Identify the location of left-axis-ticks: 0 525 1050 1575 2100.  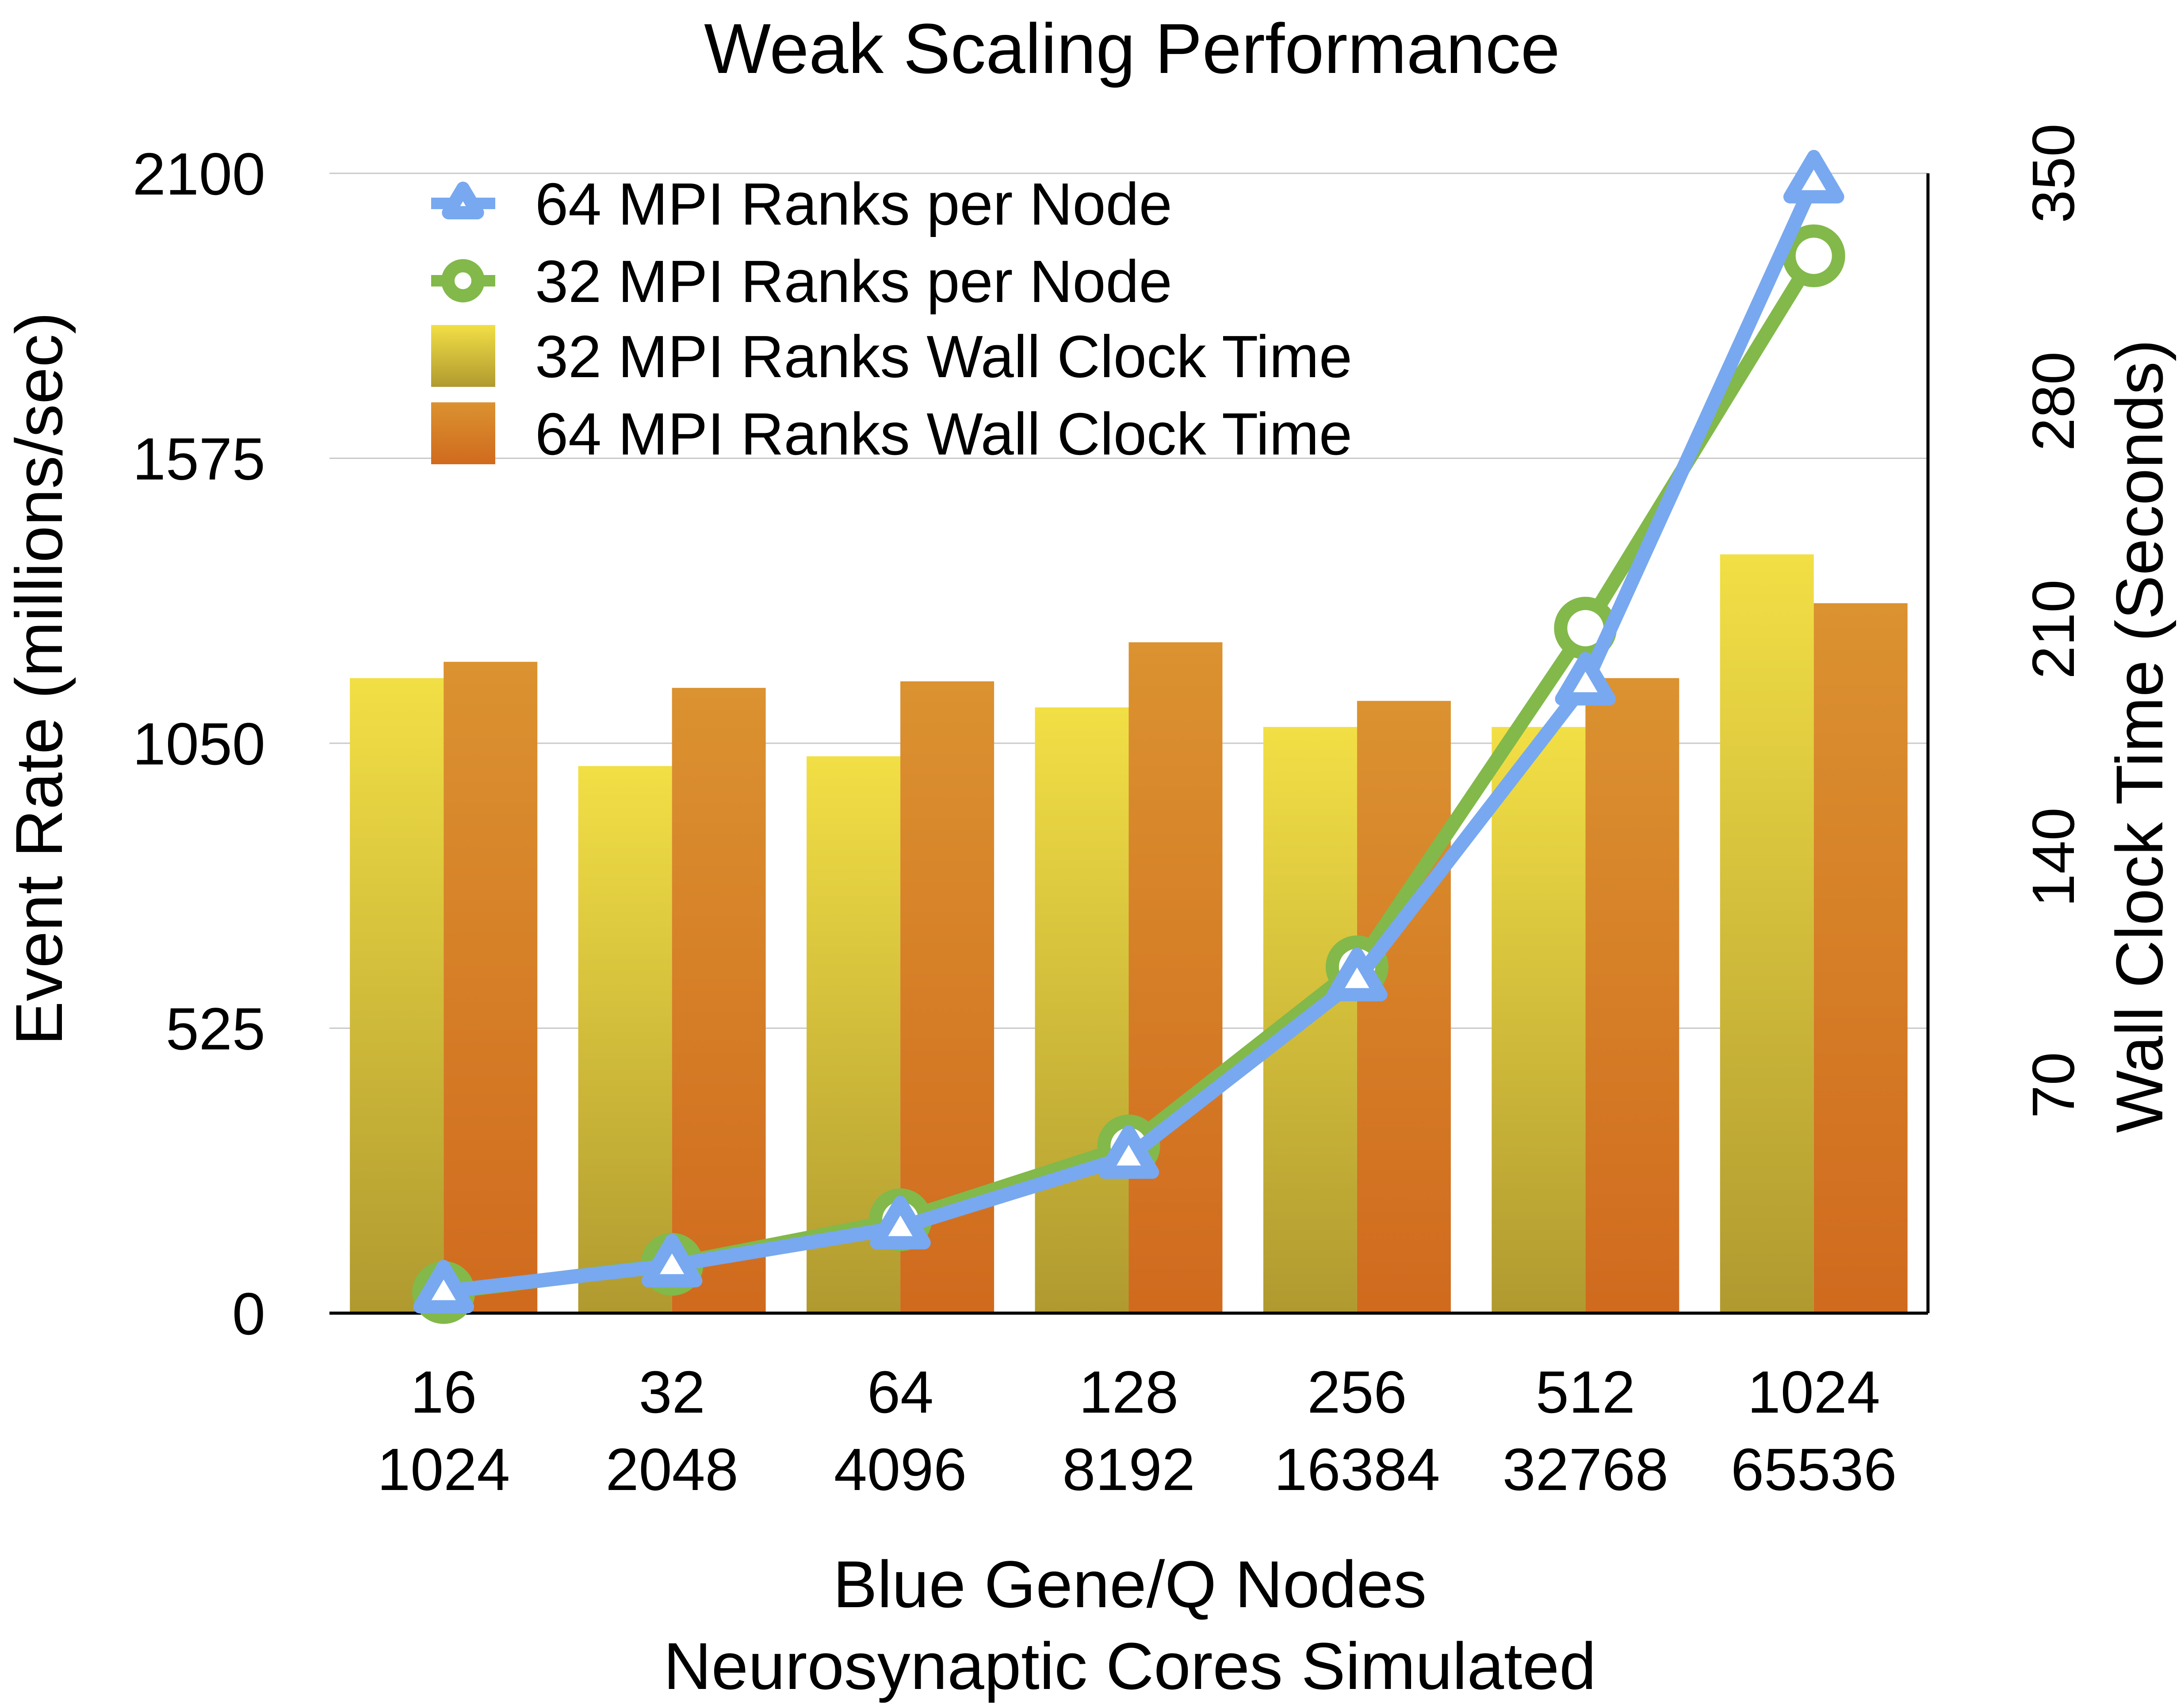
(199, 744).